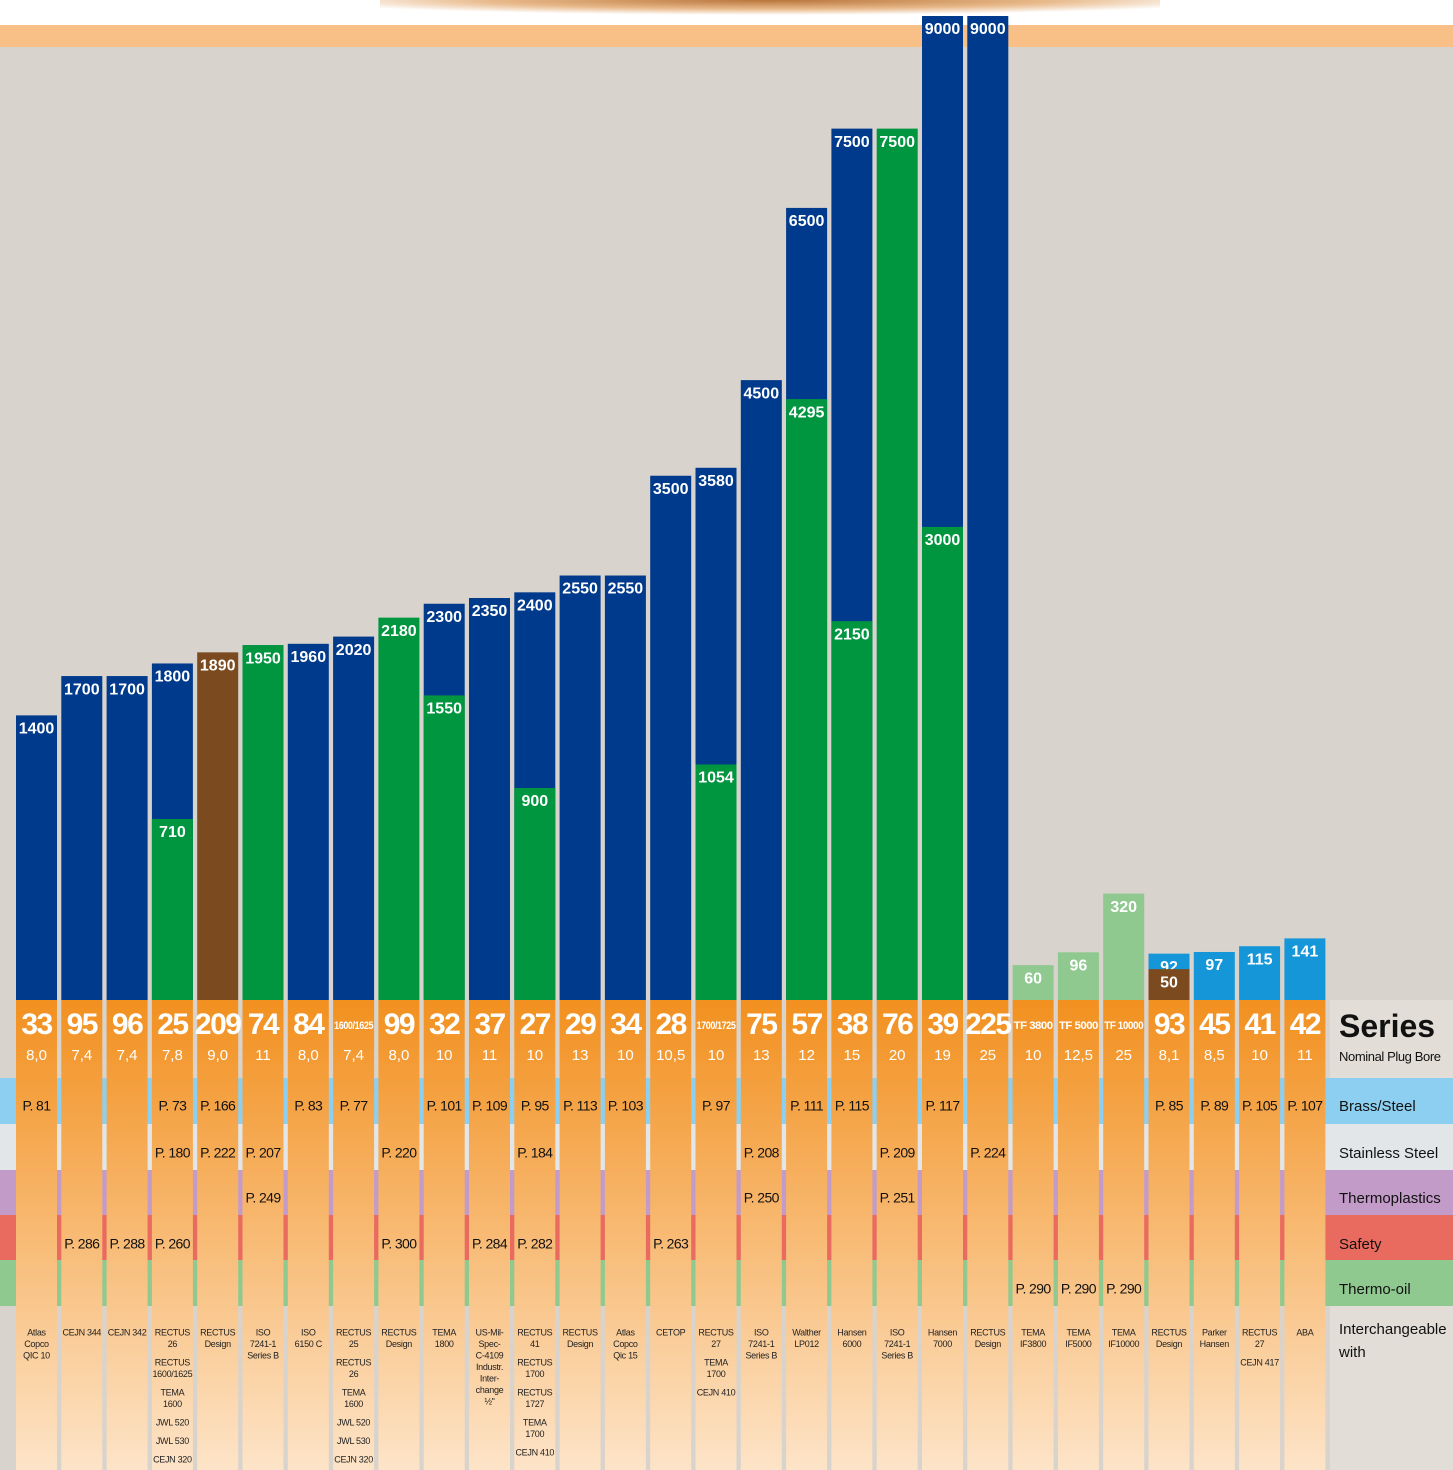  I want to click on row-label: Stainless Steel, so click(1389, 1153).